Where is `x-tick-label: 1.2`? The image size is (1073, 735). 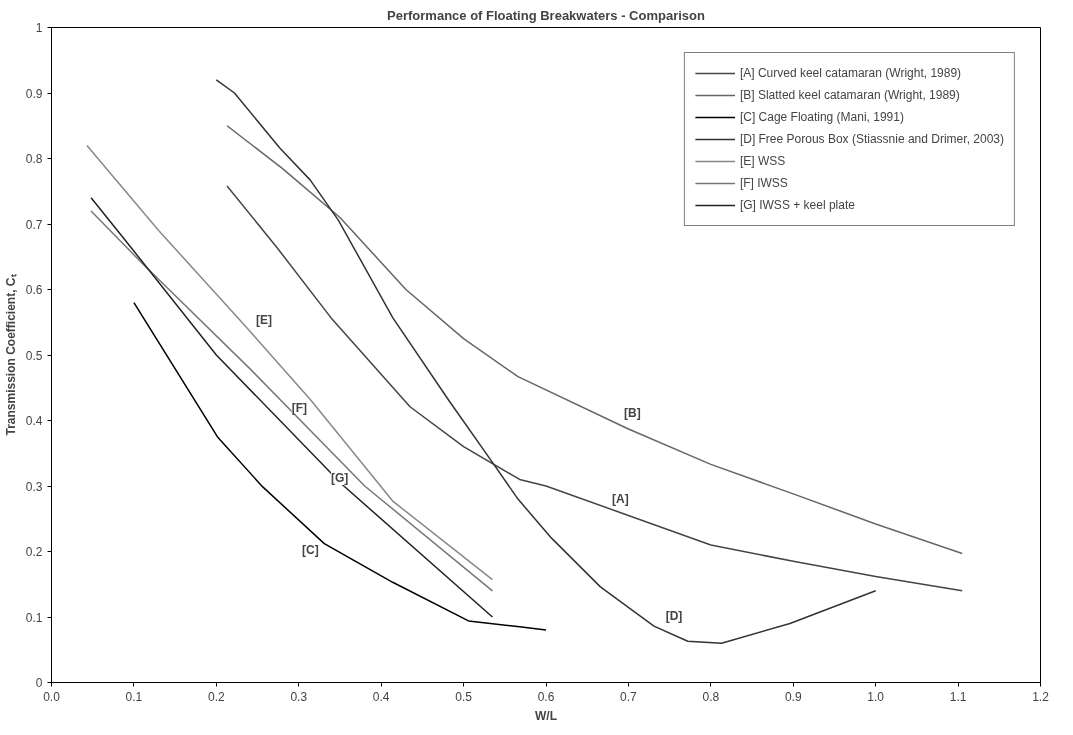
x-tick-label: 1.2 is located at coordinates (1041, 696).